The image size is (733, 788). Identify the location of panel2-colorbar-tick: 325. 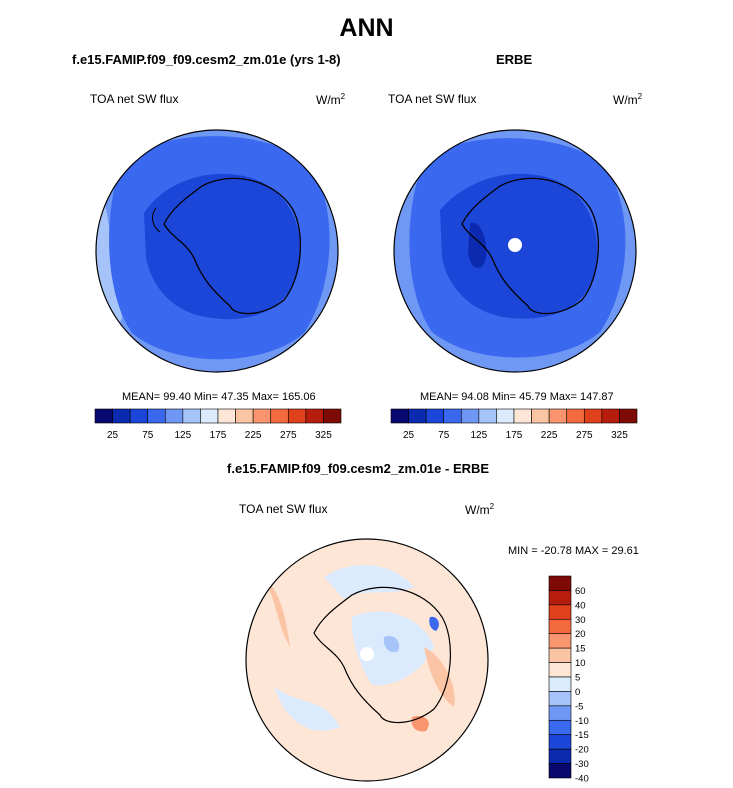
(619, 435).